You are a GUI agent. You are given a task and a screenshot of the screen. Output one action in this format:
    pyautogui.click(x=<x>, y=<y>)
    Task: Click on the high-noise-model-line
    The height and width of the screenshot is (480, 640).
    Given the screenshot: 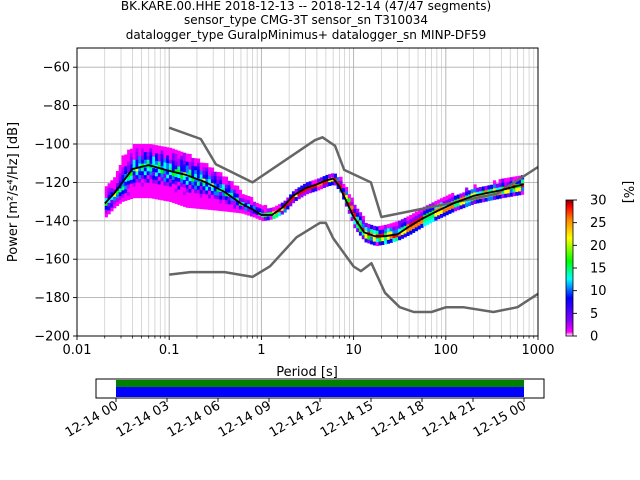 What is the action you would take?
    pyautogui.click(x=353, y=172)
    